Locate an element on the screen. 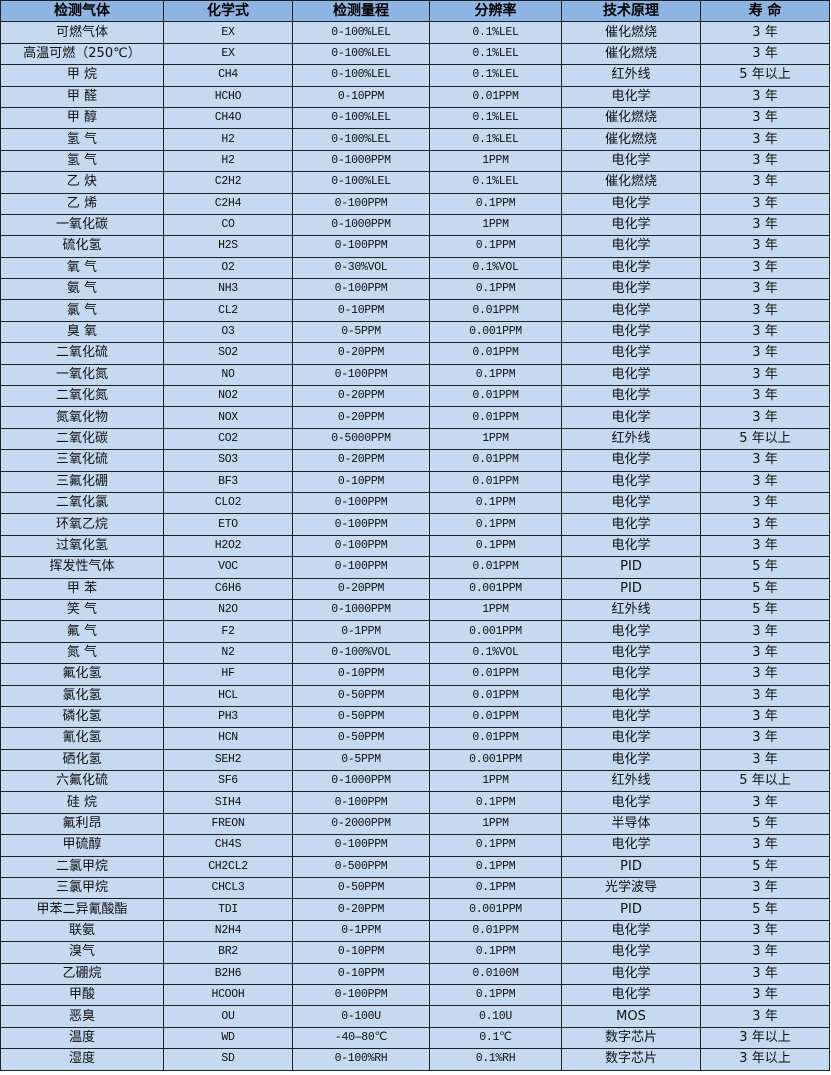 The image size is (831, 1075). cell-formula: VOC is located at coordinates (228, 567).